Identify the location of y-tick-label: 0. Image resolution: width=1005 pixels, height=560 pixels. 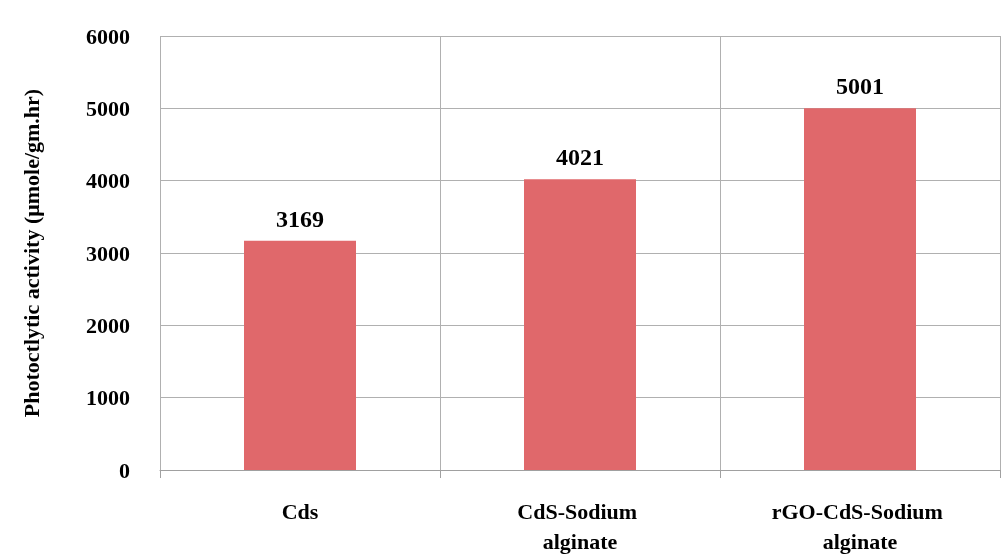
(124, 470).